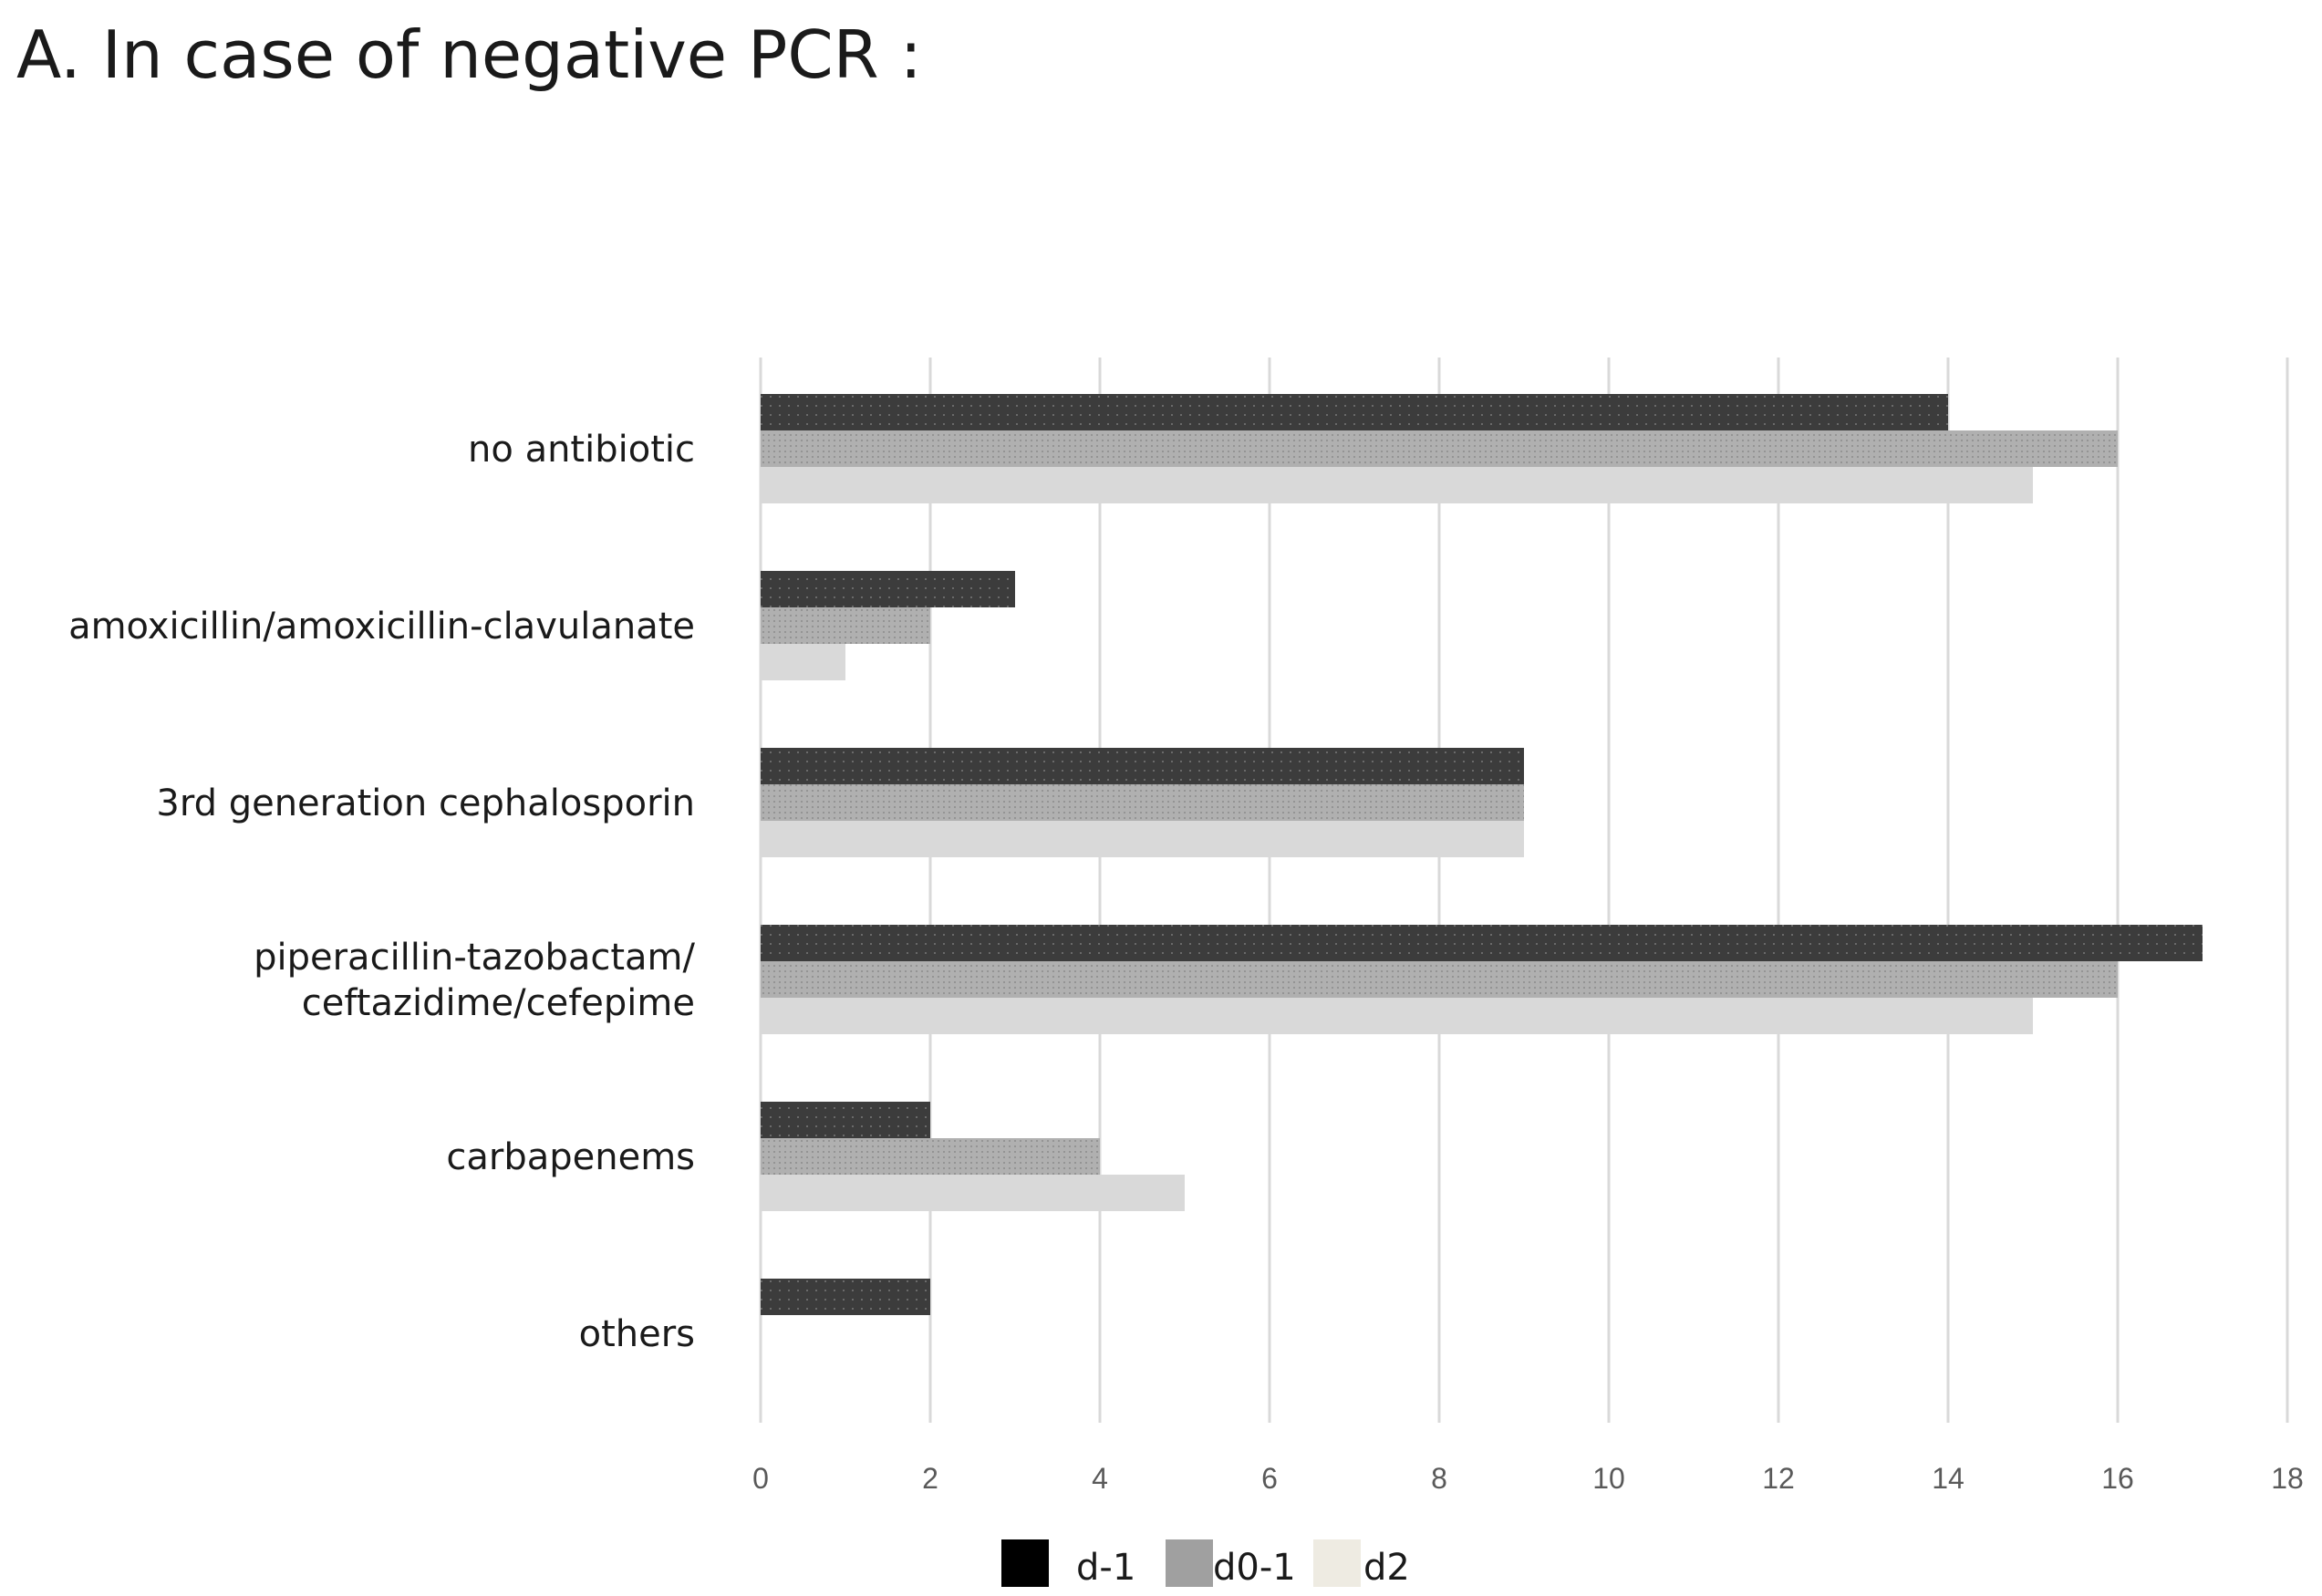 This screenshot has width=2322, height=1596. I want to click on x-tick-label: 2, so click(930, 1479).